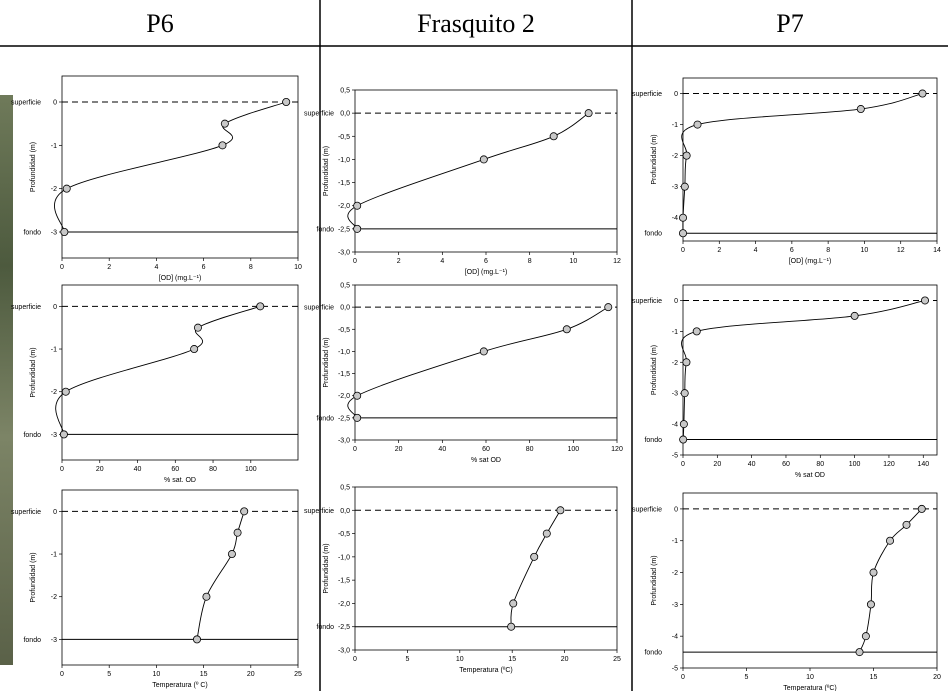 The height and width of the screenshot is (691, 948). Describe the element at coordinates (855, 464) in the screenshot. I see `x-tick-label: 100` at that location.